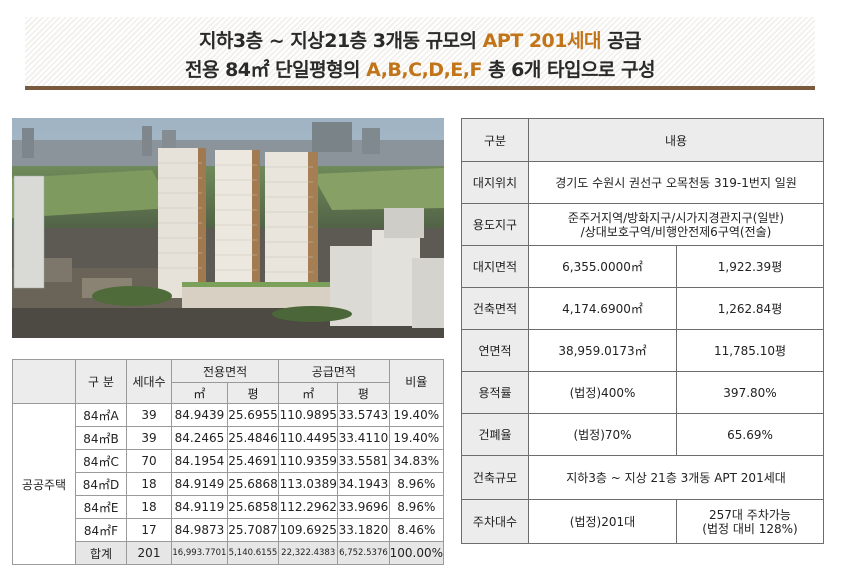  I want to click on label-zoning: 용도지구, so click(495, 224).